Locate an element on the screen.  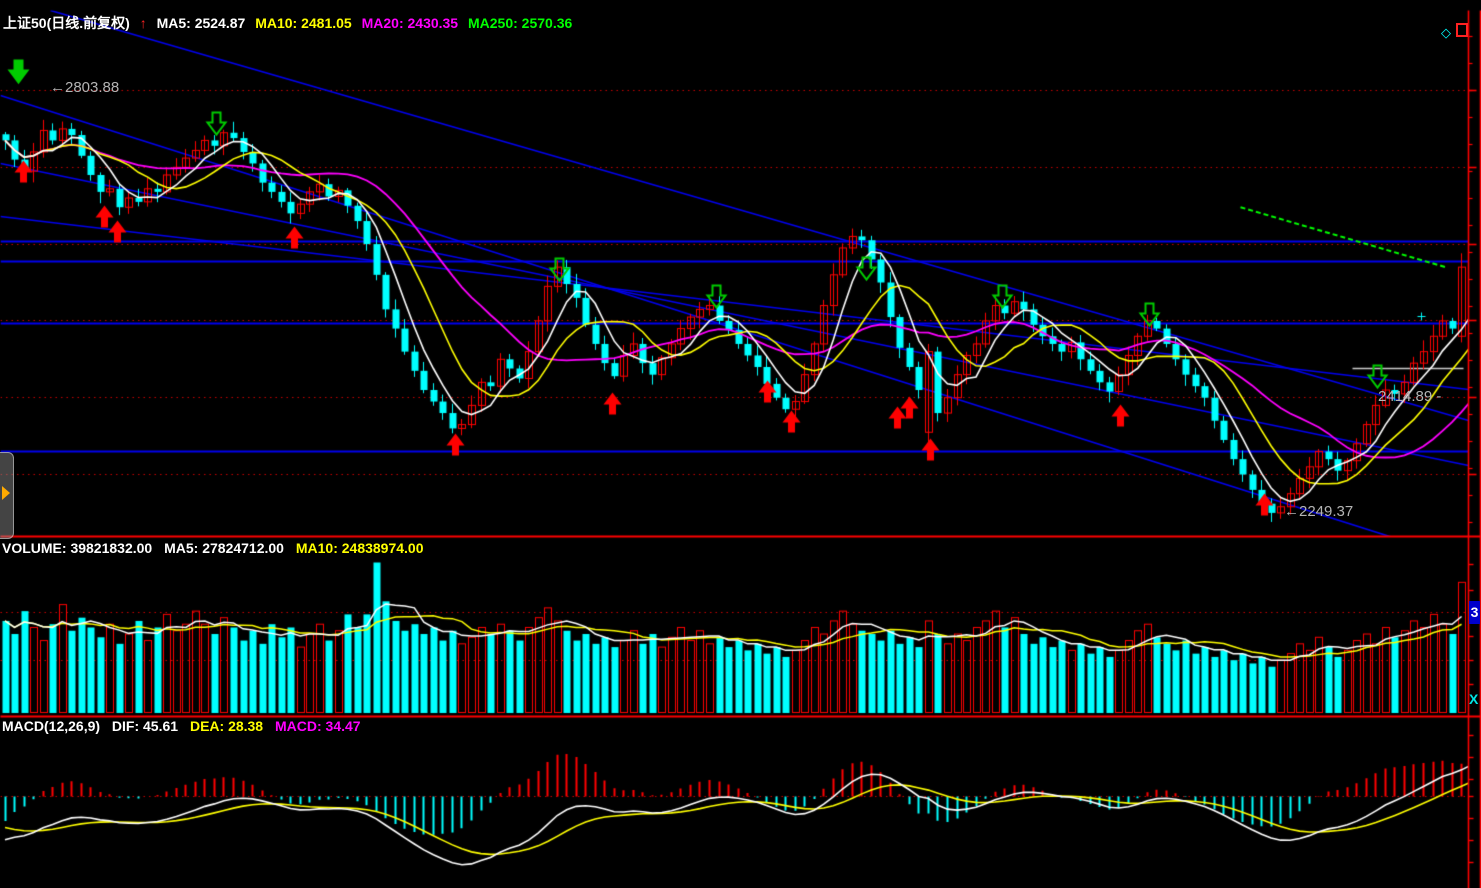
high-price-label: ←2803.88 is located at coordinates (85, 87).